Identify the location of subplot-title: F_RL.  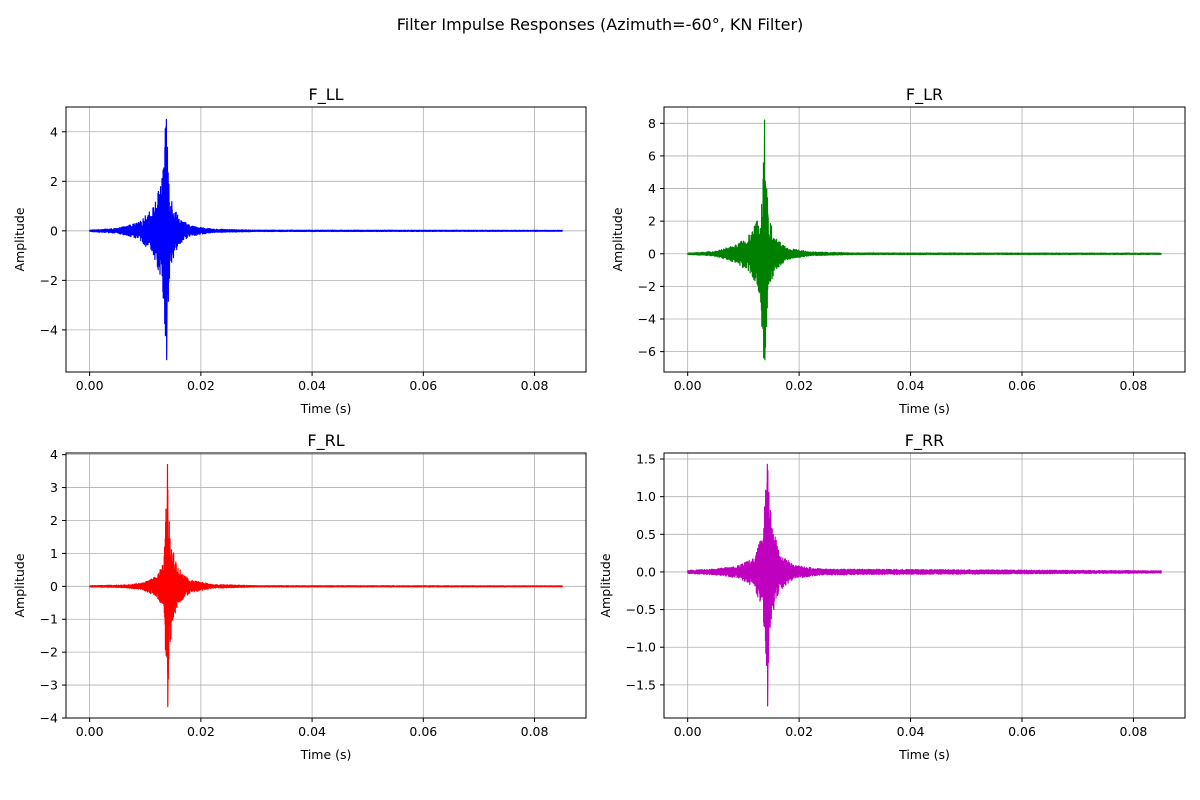
(325, 441).